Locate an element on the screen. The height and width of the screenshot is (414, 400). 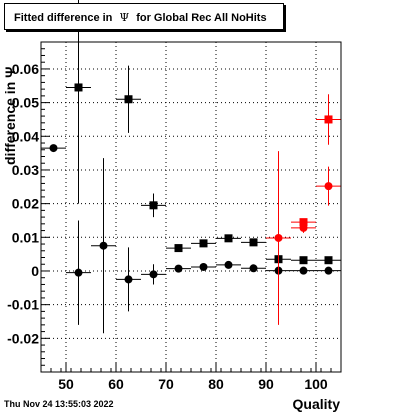
y-axis-label: difference in Ψ is located at coordinates (10, 115).